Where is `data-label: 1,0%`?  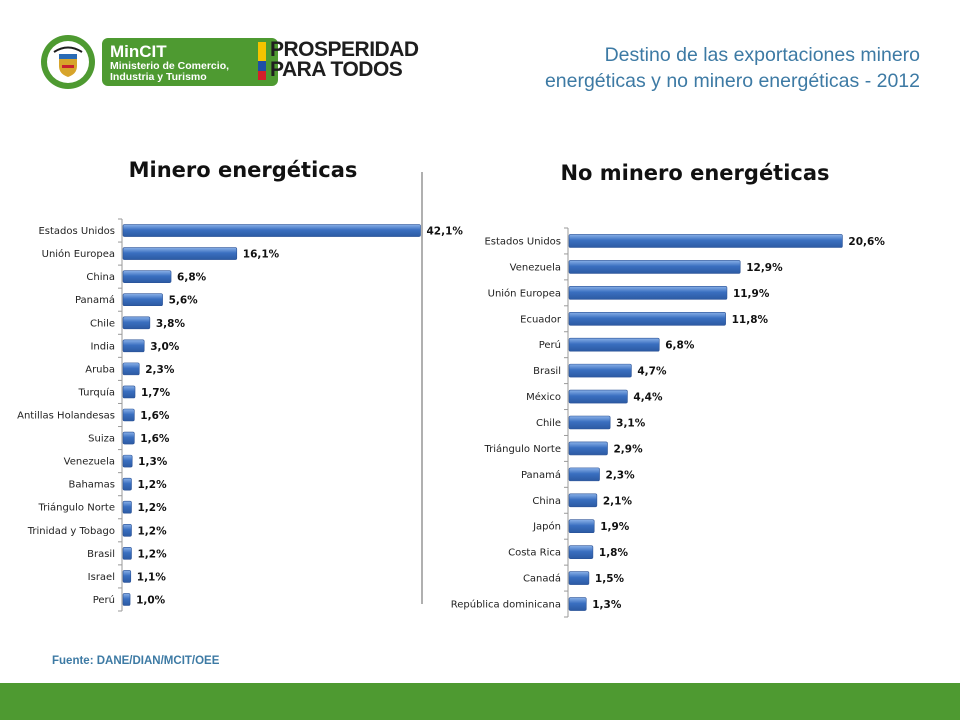 data-label: 1,0% is located at coordinates (151, 600).